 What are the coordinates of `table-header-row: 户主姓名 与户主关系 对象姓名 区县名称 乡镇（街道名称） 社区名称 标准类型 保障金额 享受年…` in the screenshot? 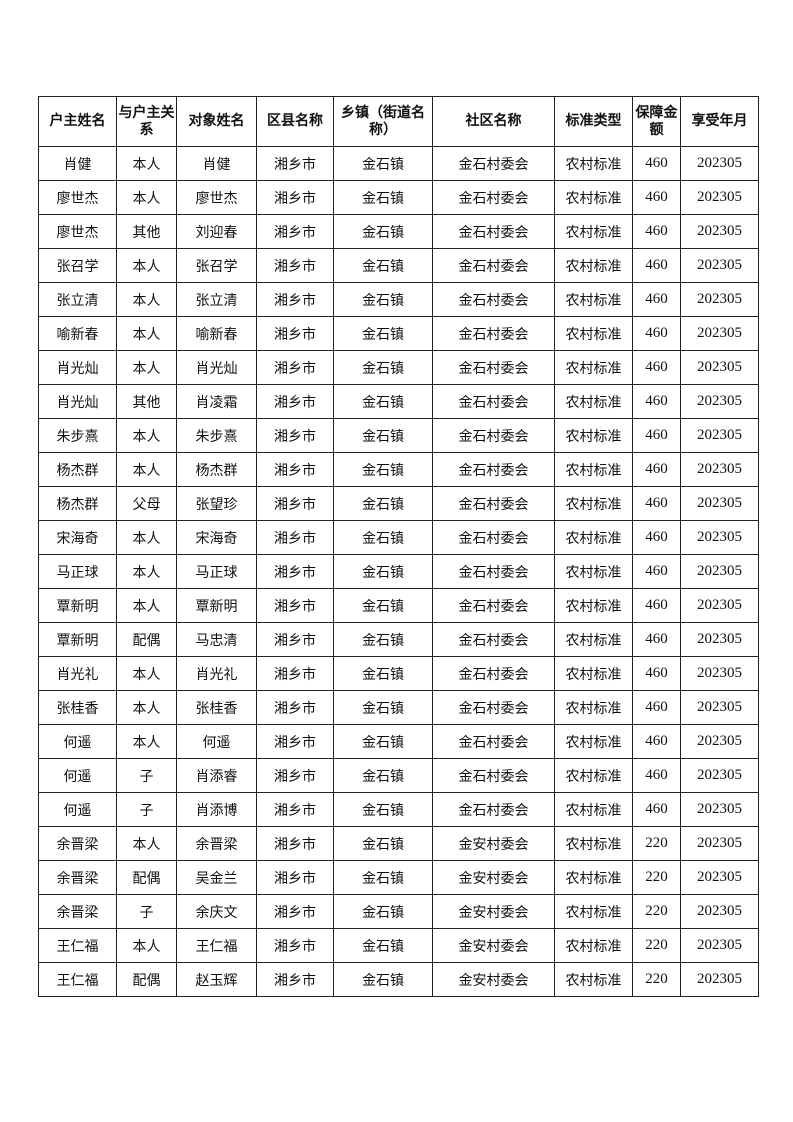 It's located at (398, 121).